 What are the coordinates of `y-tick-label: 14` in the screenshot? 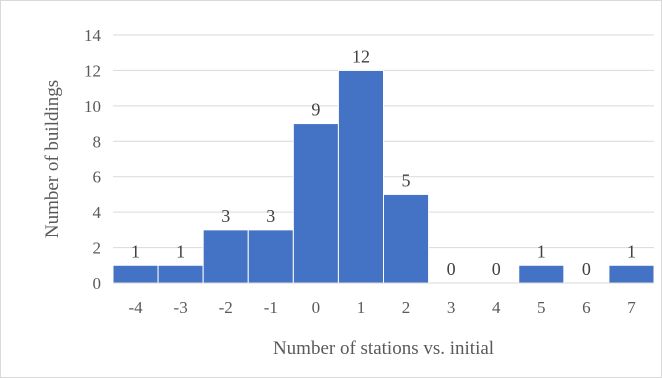 It's located at (93, 35).